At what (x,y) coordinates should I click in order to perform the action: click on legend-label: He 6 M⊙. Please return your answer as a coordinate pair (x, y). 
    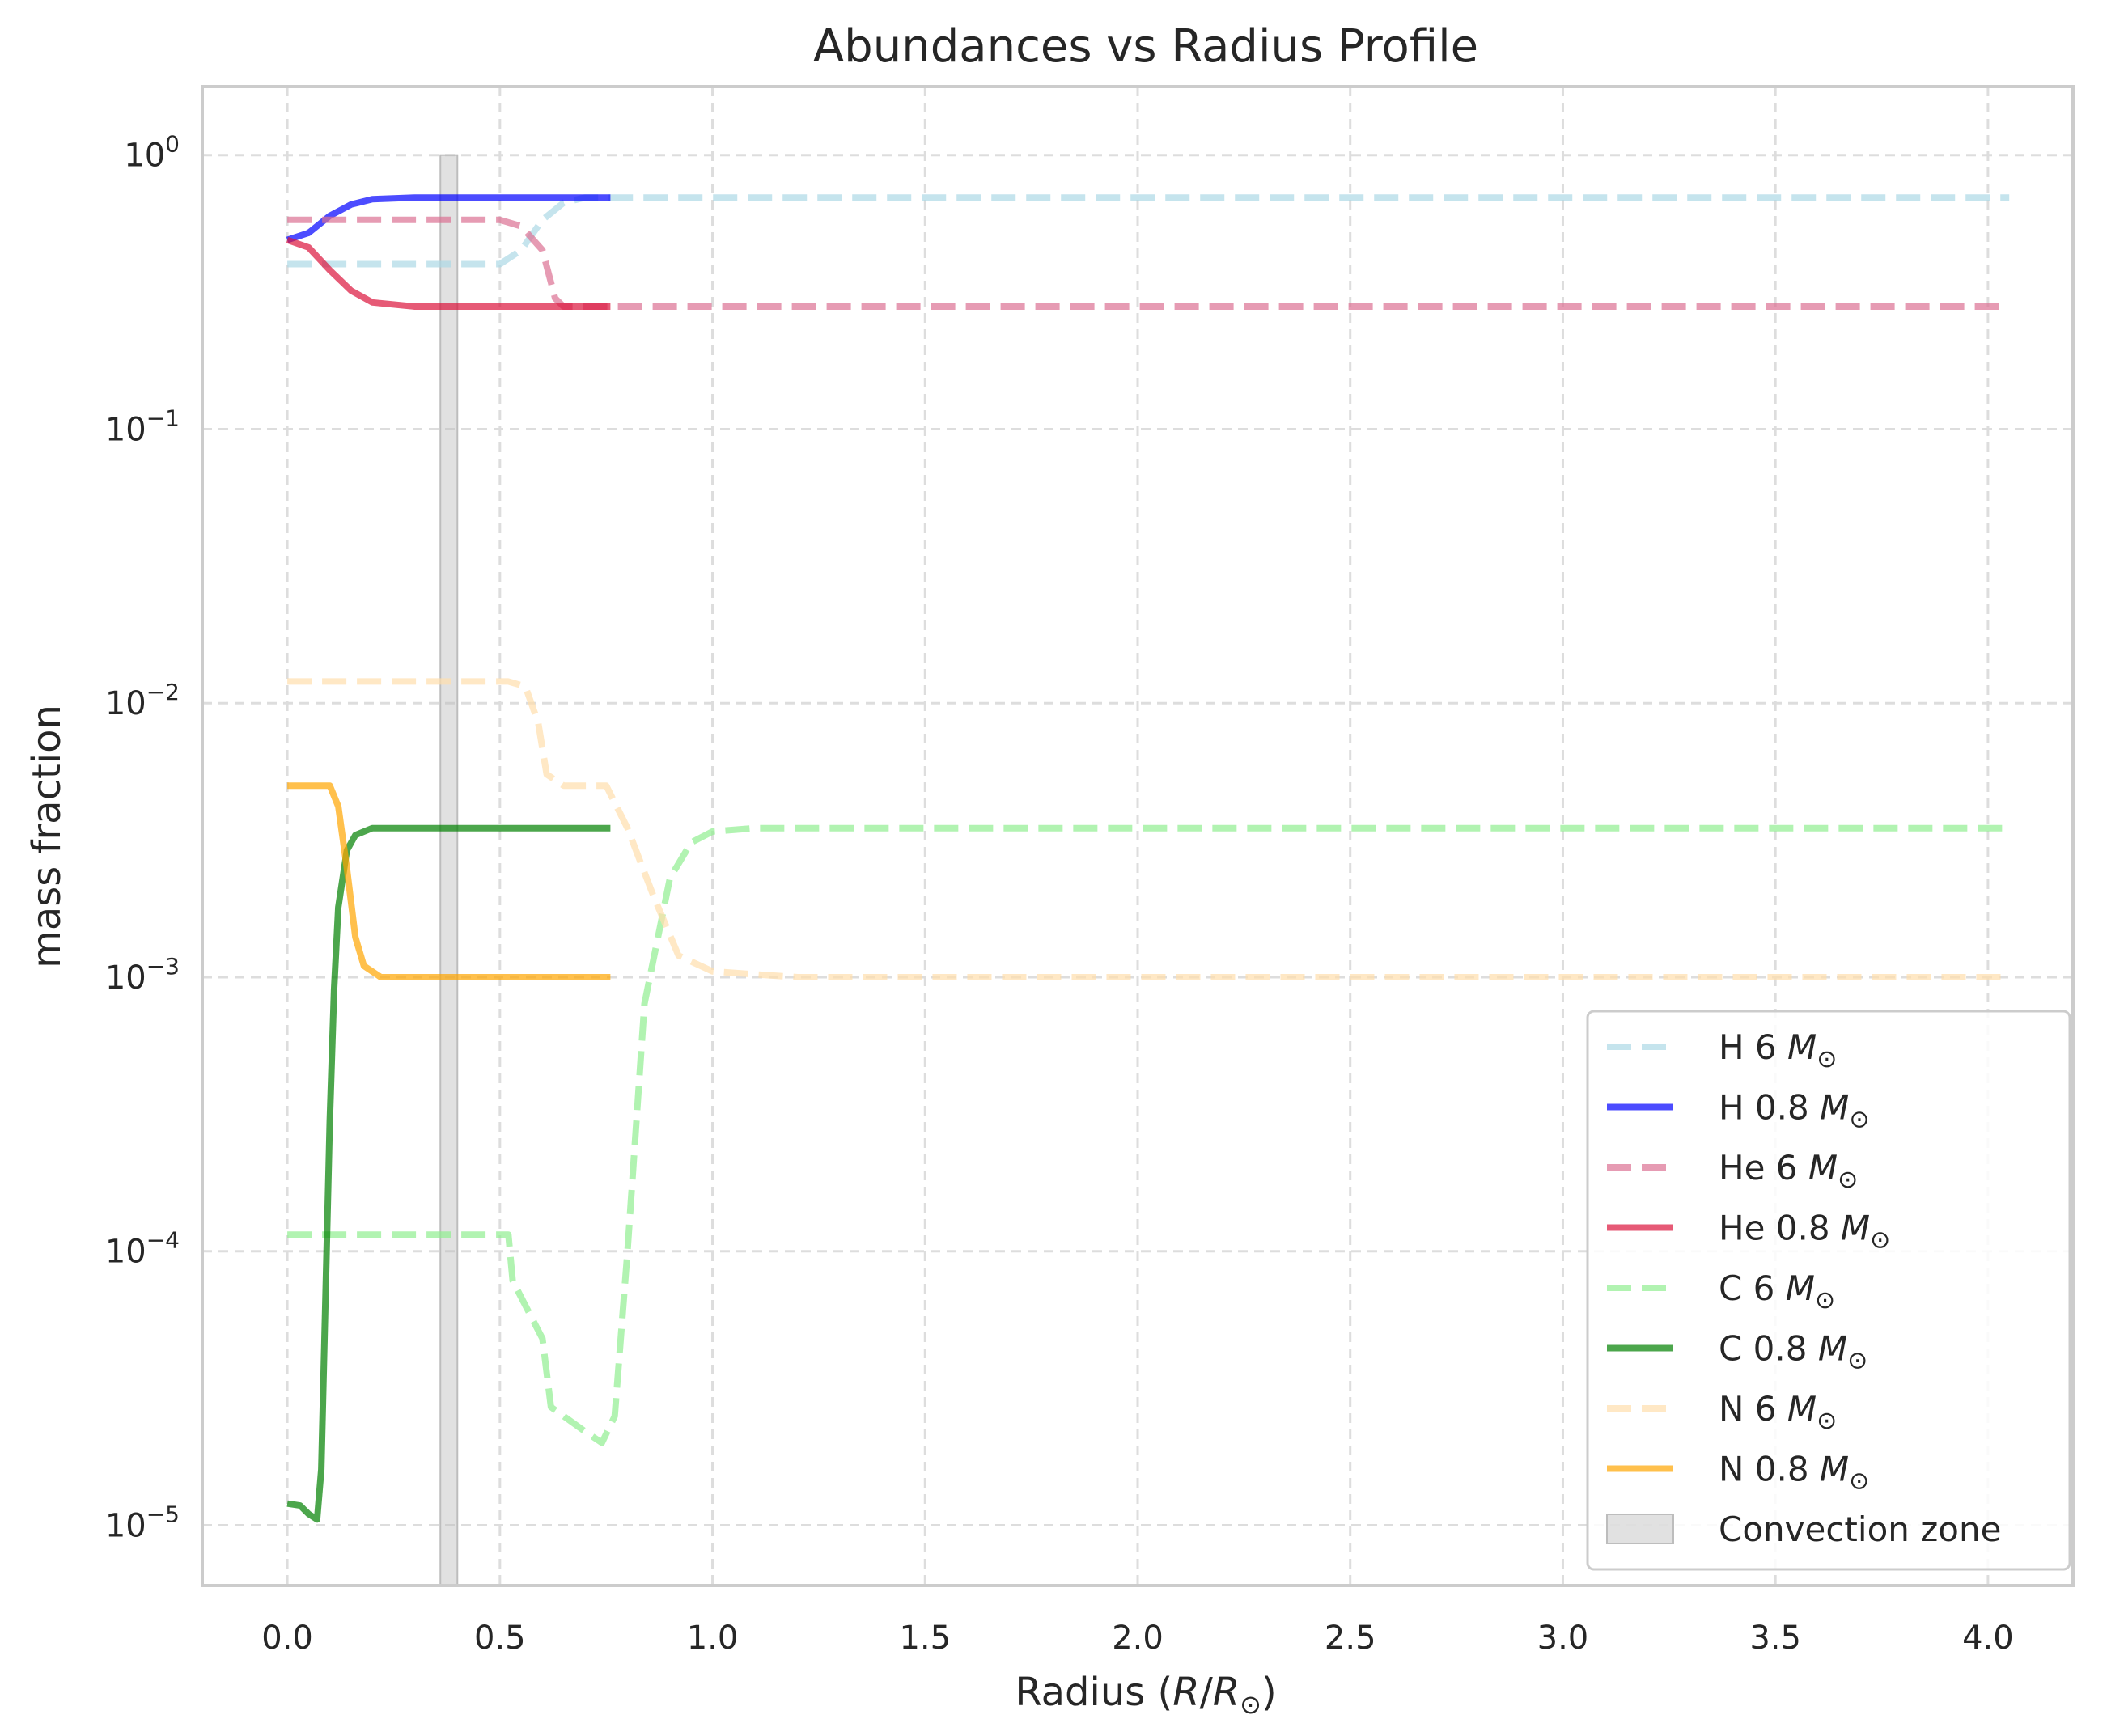
    Looking at the image, I should click on (1789, 1171).